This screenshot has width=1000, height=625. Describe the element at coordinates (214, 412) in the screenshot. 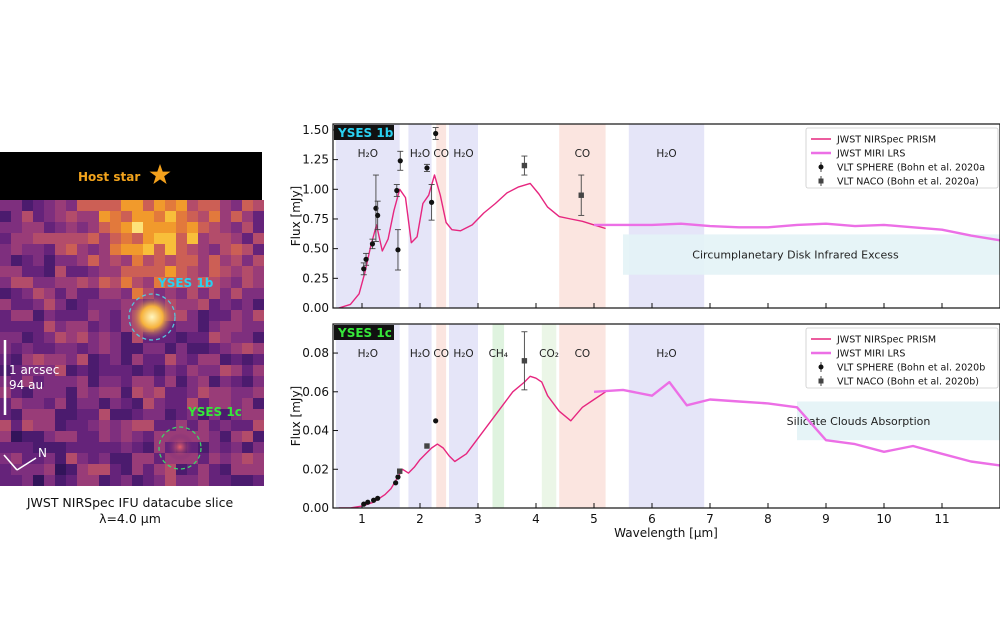

I see `planet-c-label: YSES 1c` at that location.